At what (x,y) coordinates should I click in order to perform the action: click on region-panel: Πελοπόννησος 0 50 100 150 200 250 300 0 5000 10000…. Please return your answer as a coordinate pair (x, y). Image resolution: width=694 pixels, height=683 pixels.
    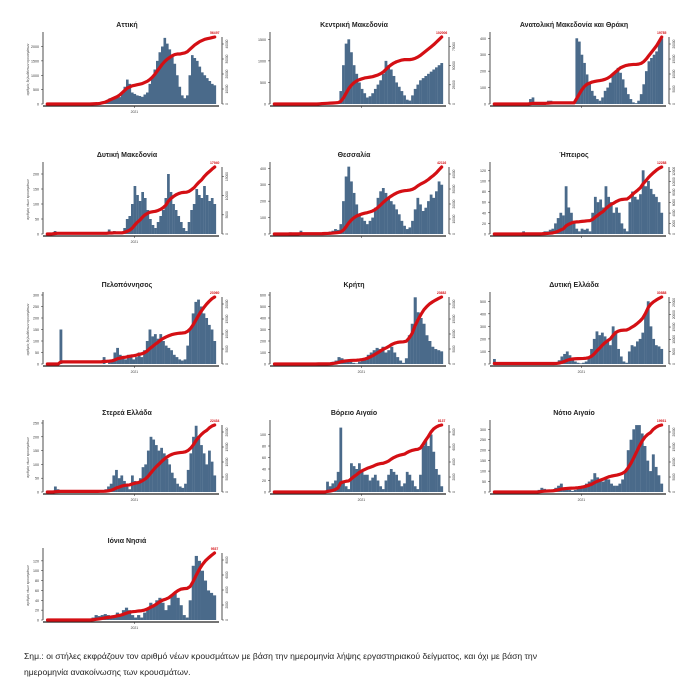
    Looking at the image, I should click on (127, 324).